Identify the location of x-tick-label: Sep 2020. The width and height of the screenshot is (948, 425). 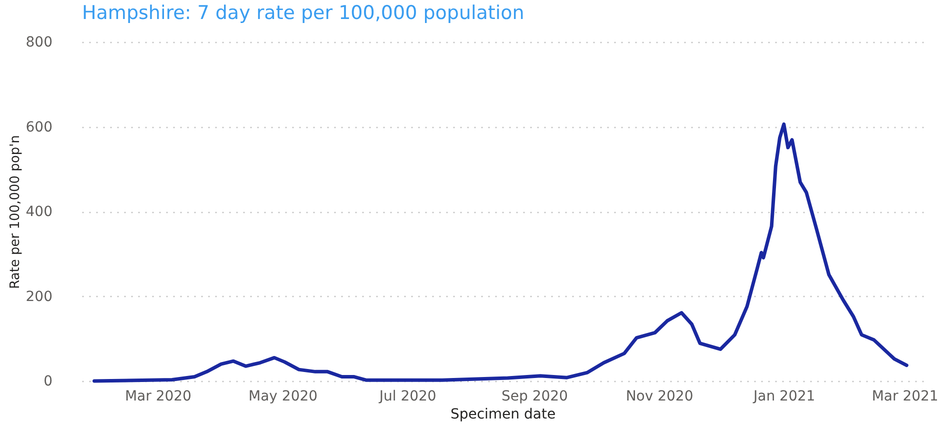
(534, 396).